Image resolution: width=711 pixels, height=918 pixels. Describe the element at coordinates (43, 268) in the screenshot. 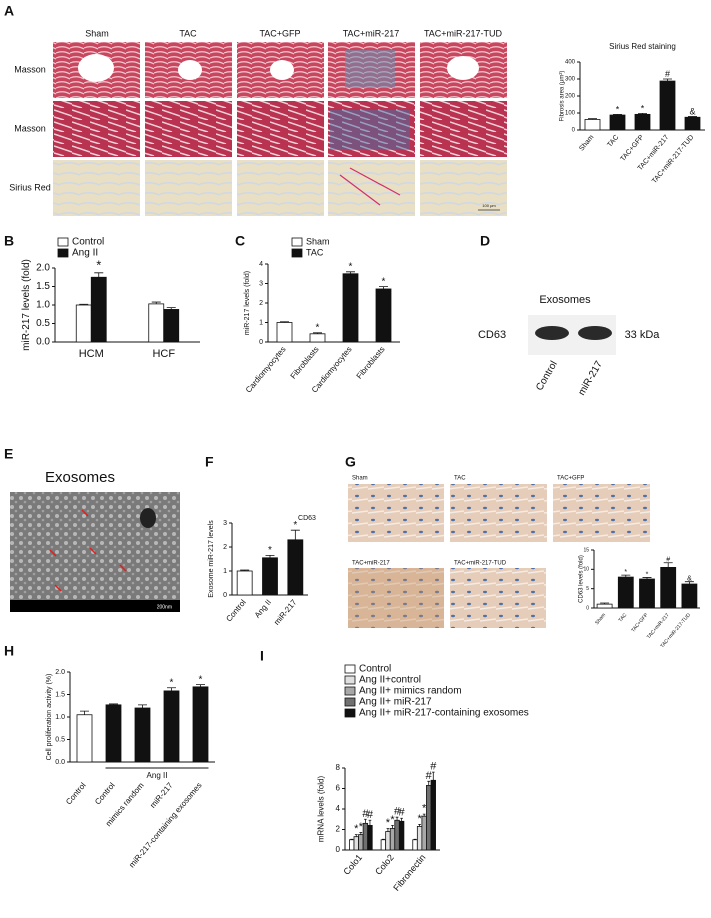

I see `y-tick-label: 2.0` at that location.